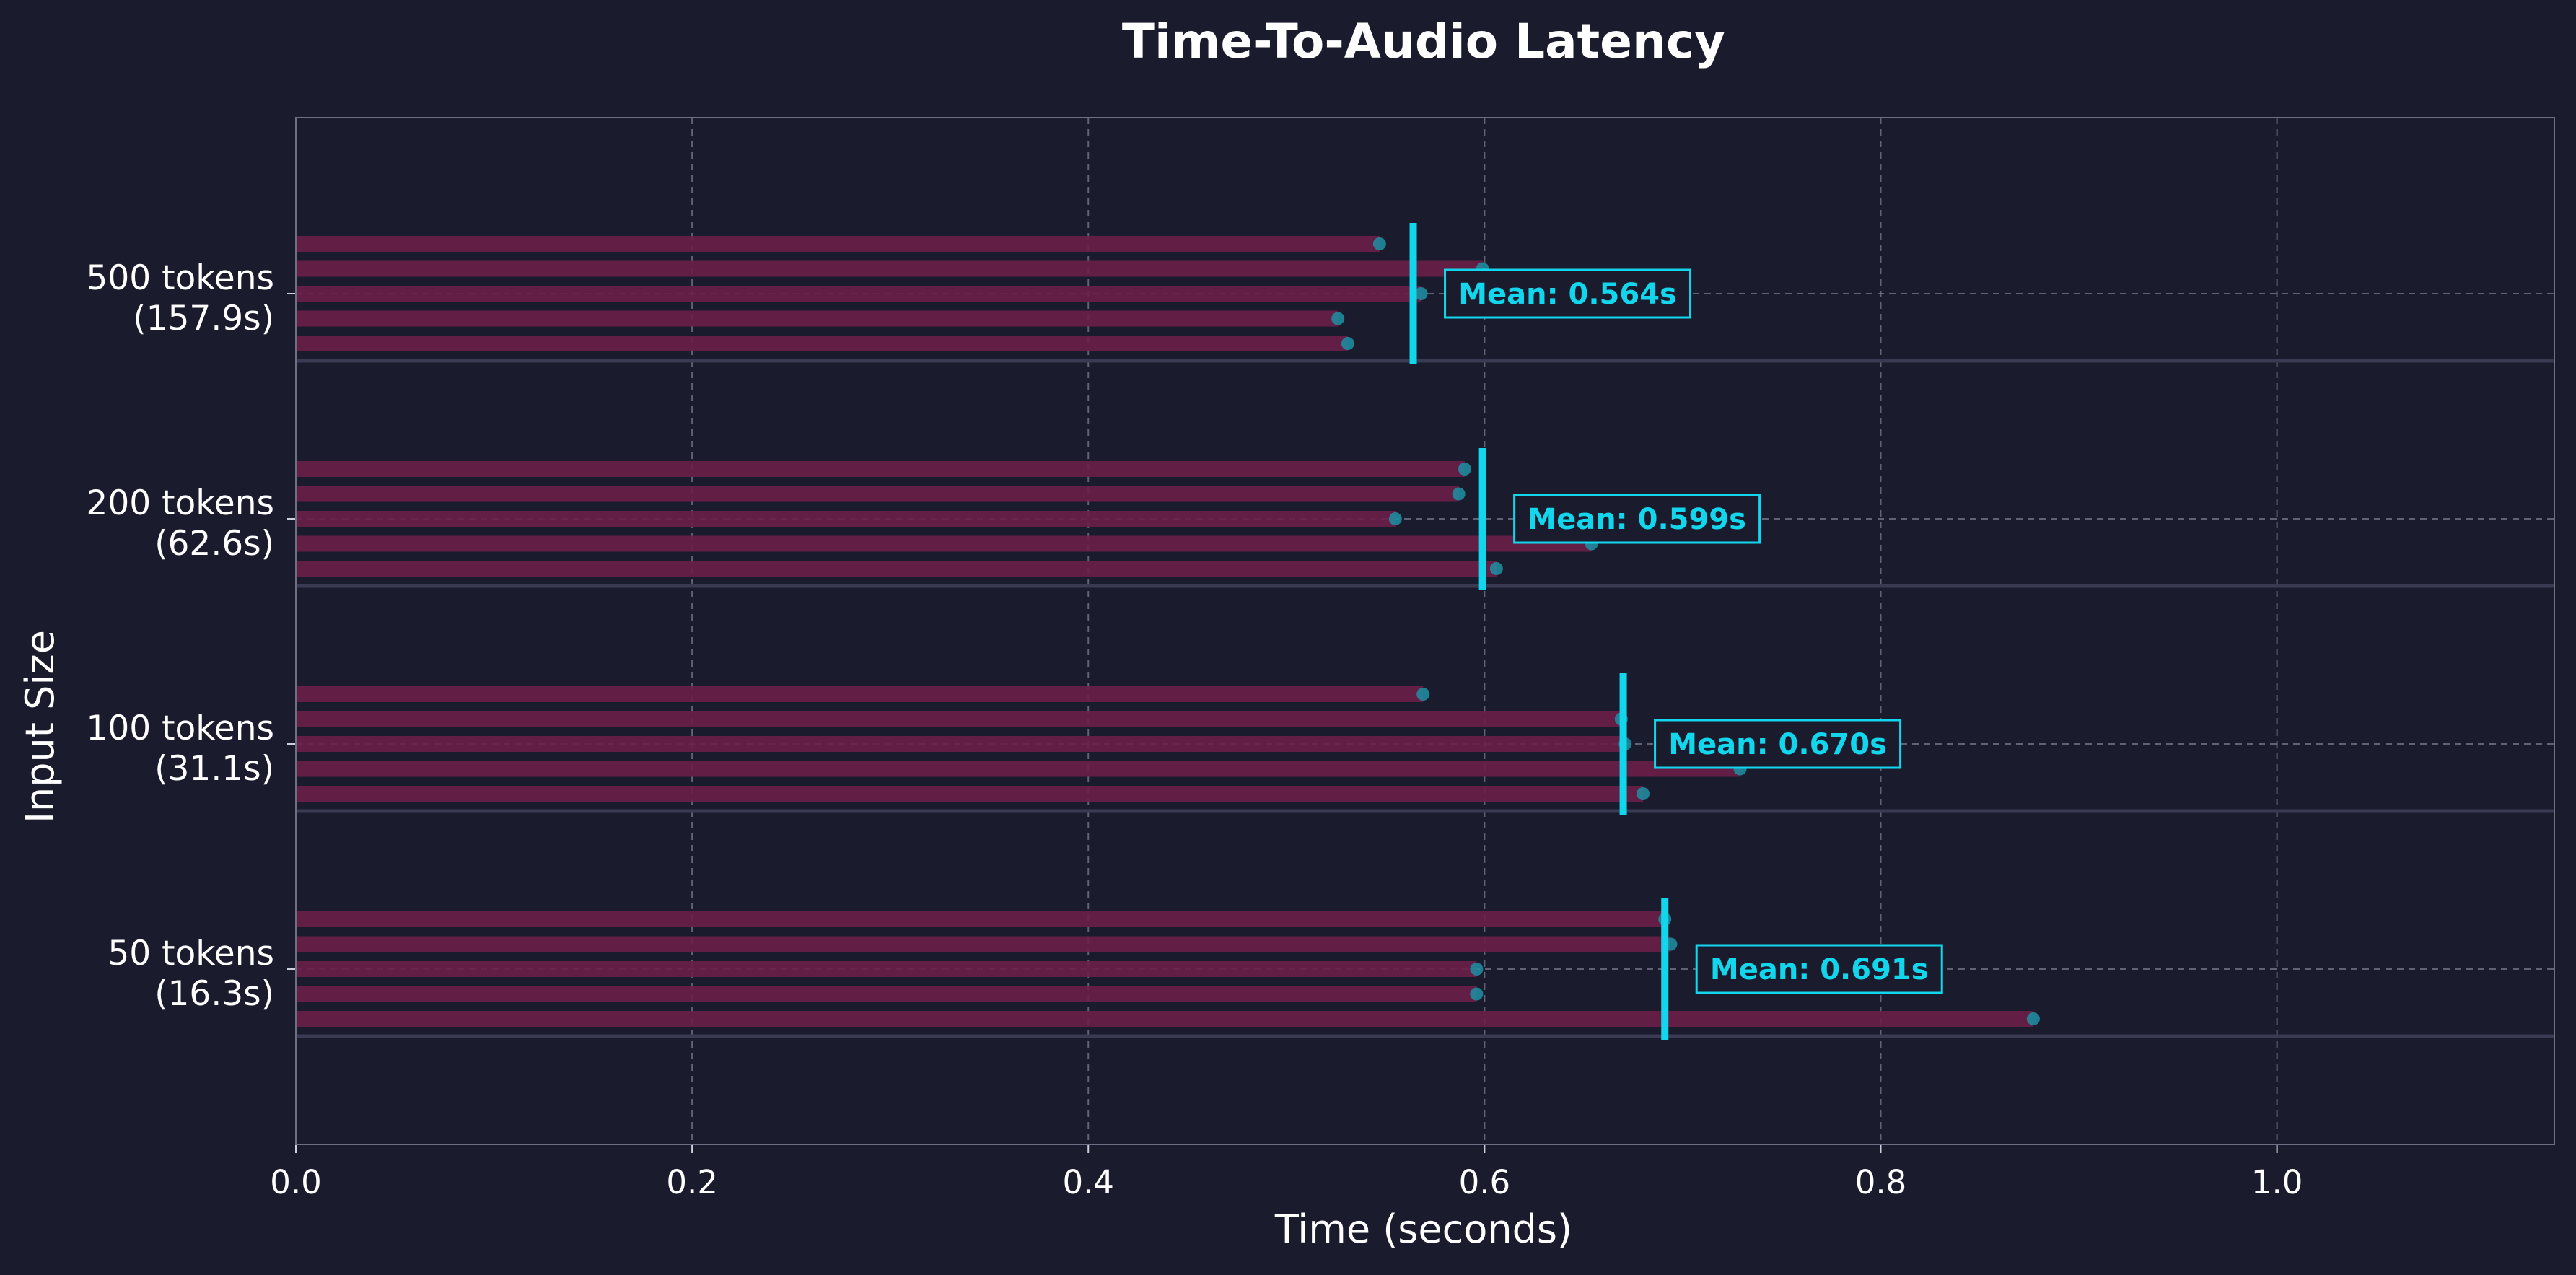  I want to click on y-tick-label: 50 tokens, so click(191, 954).